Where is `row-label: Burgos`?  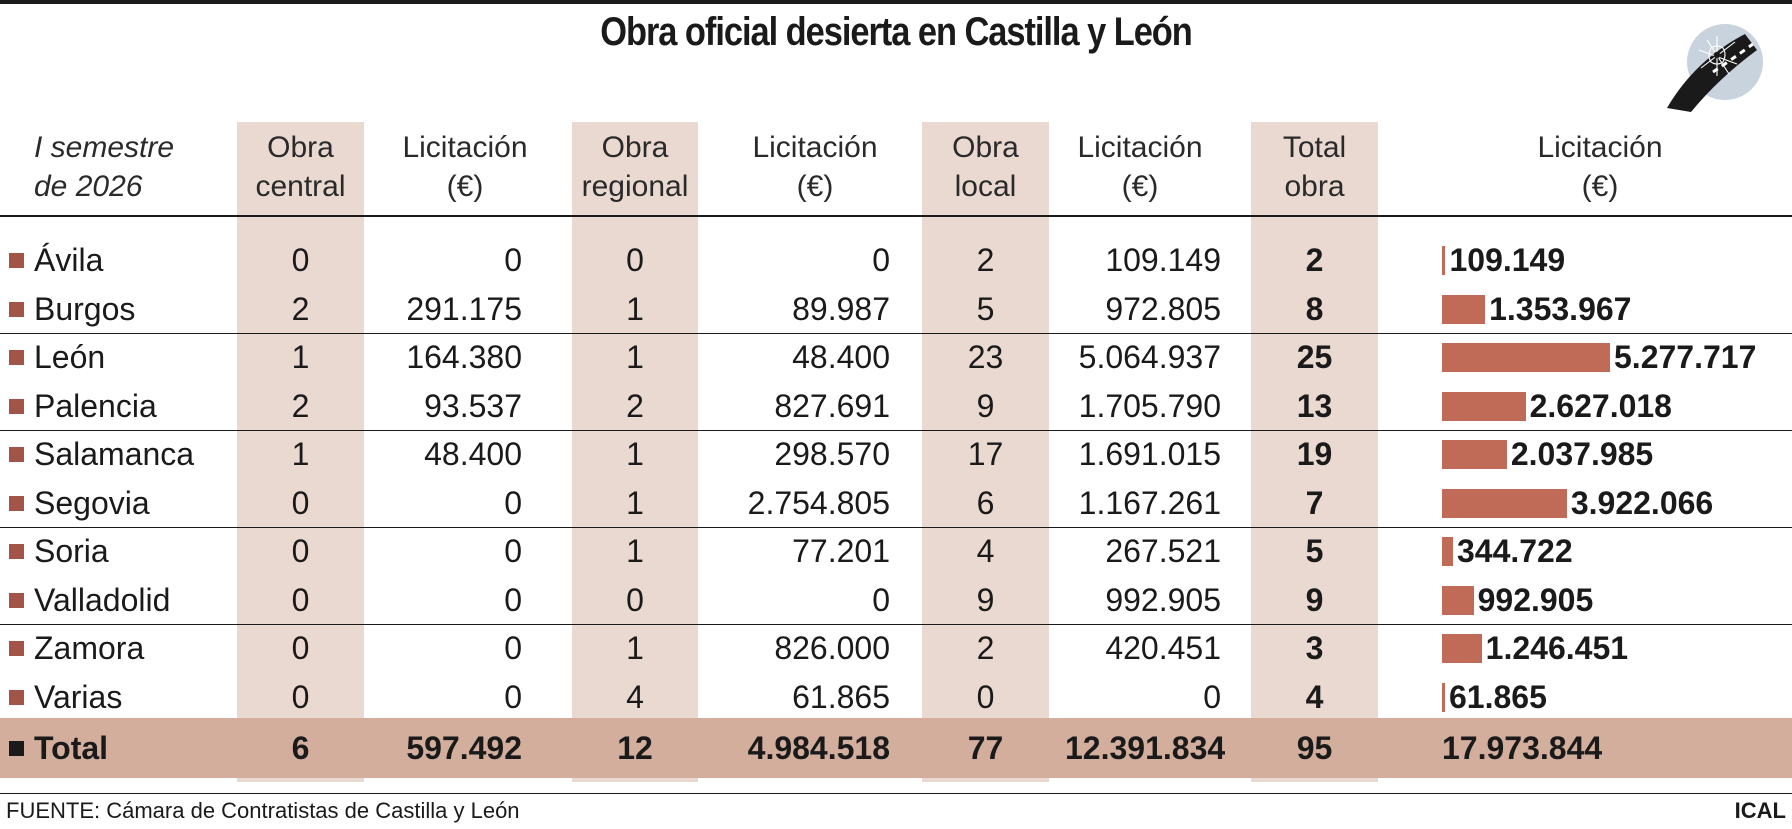 row-label: Burgos is located at coordinates (85, 308).